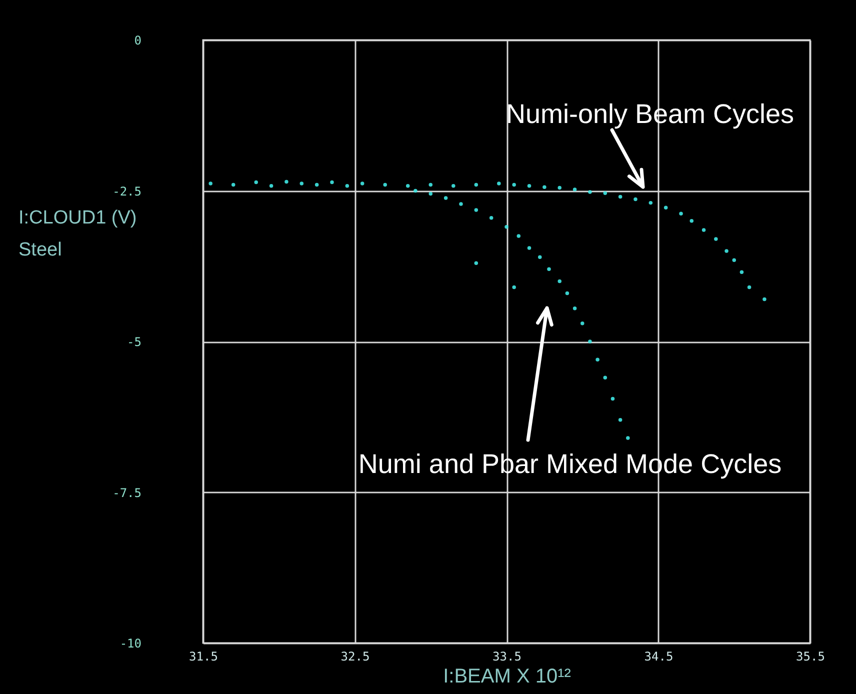 This screenshot has width=856, height=694. What do you see at coordinates (507, 657) in the screenshot?
I see `x-tick-label: 33.5` at bounding box center [507, 657].